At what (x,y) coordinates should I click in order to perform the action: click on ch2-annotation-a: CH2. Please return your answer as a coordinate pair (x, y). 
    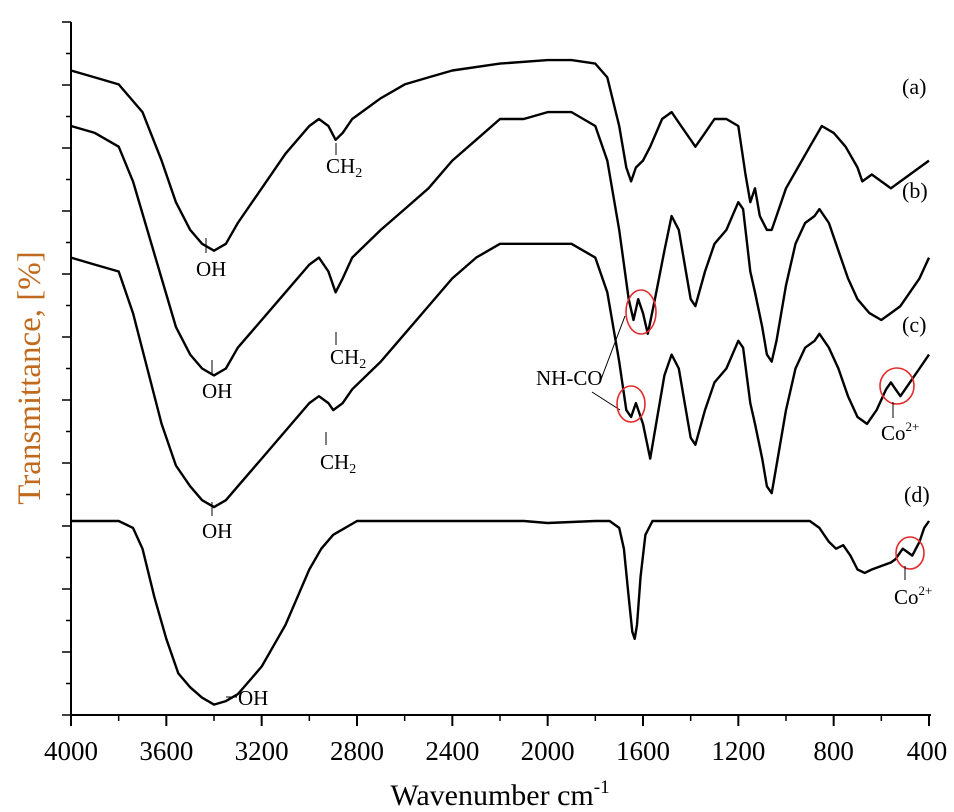
    Looking at the image, I should click on (344, 162).